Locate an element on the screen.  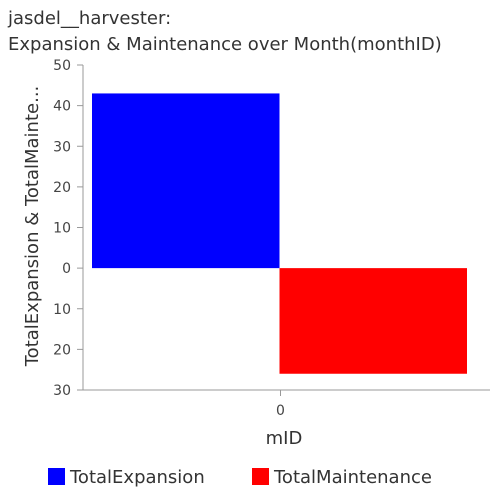
y-axis: 50 40 30 20 10 0 10 20 30 is located at coordinates (68, 228).